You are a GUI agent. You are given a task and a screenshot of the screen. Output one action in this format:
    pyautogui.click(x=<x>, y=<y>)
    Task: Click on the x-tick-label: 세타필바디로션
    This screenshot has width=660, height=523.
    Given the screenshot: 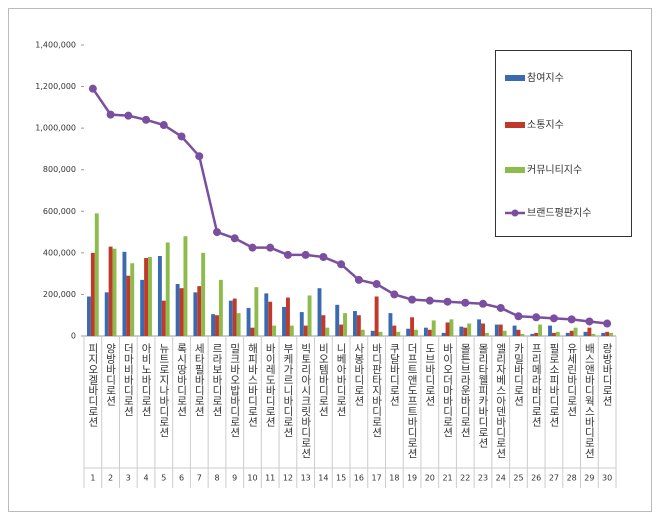 What is the action you would take?
    pyautogui.click(x=199, y=380)
    